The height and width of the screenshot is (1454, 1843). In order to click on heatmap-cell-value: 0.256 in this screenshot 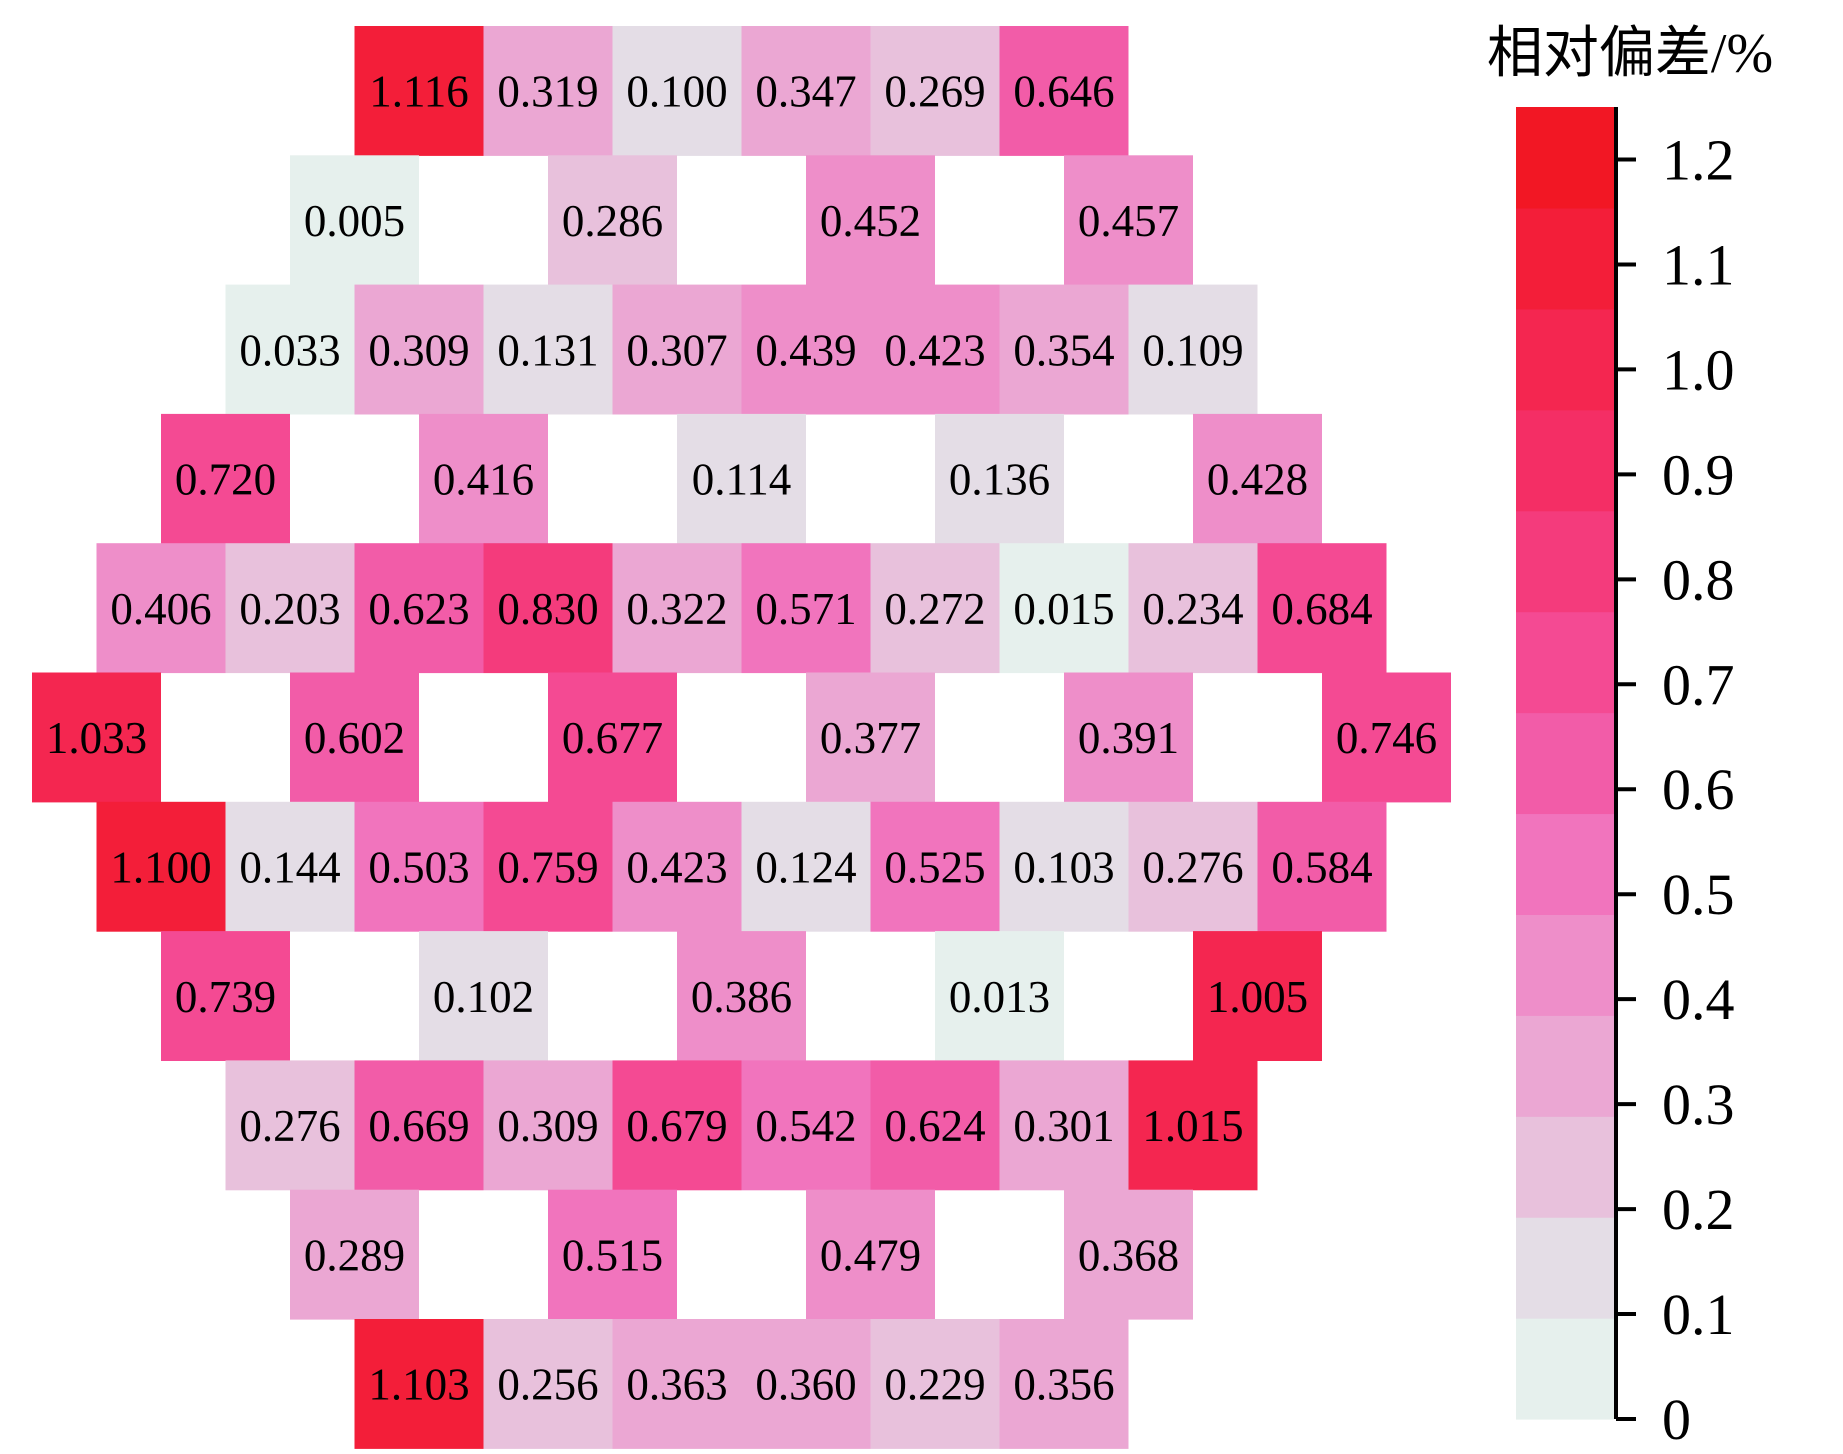, I will do `click(547, 1385)`.